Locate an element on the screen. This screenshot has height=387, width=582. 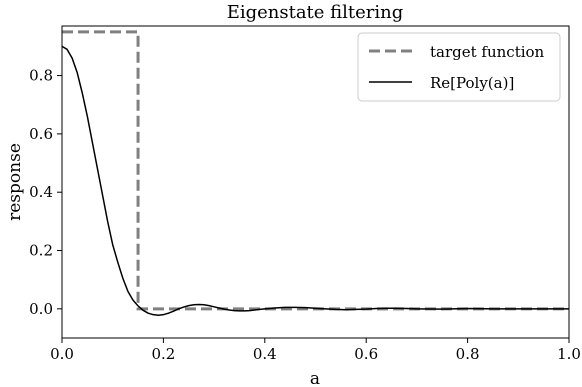
legend-label-poly: Re[Poly(a)] is located at coordinates (472, 83).